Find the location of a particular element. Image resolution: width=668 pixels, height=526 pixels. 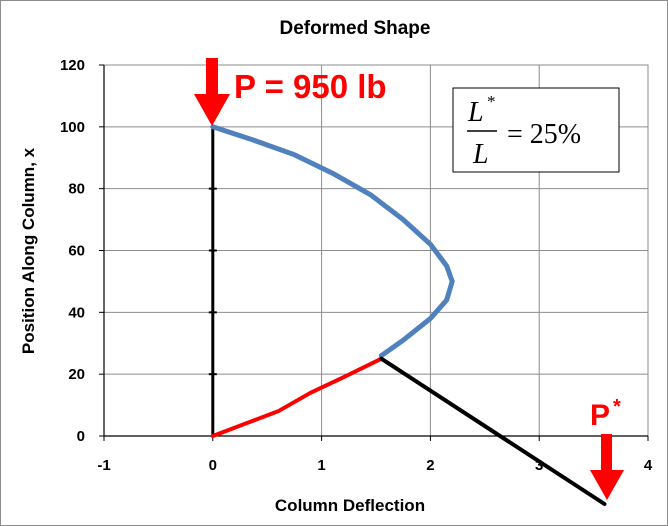

y-tick-label: 60 is located at coordinates (76, 251).